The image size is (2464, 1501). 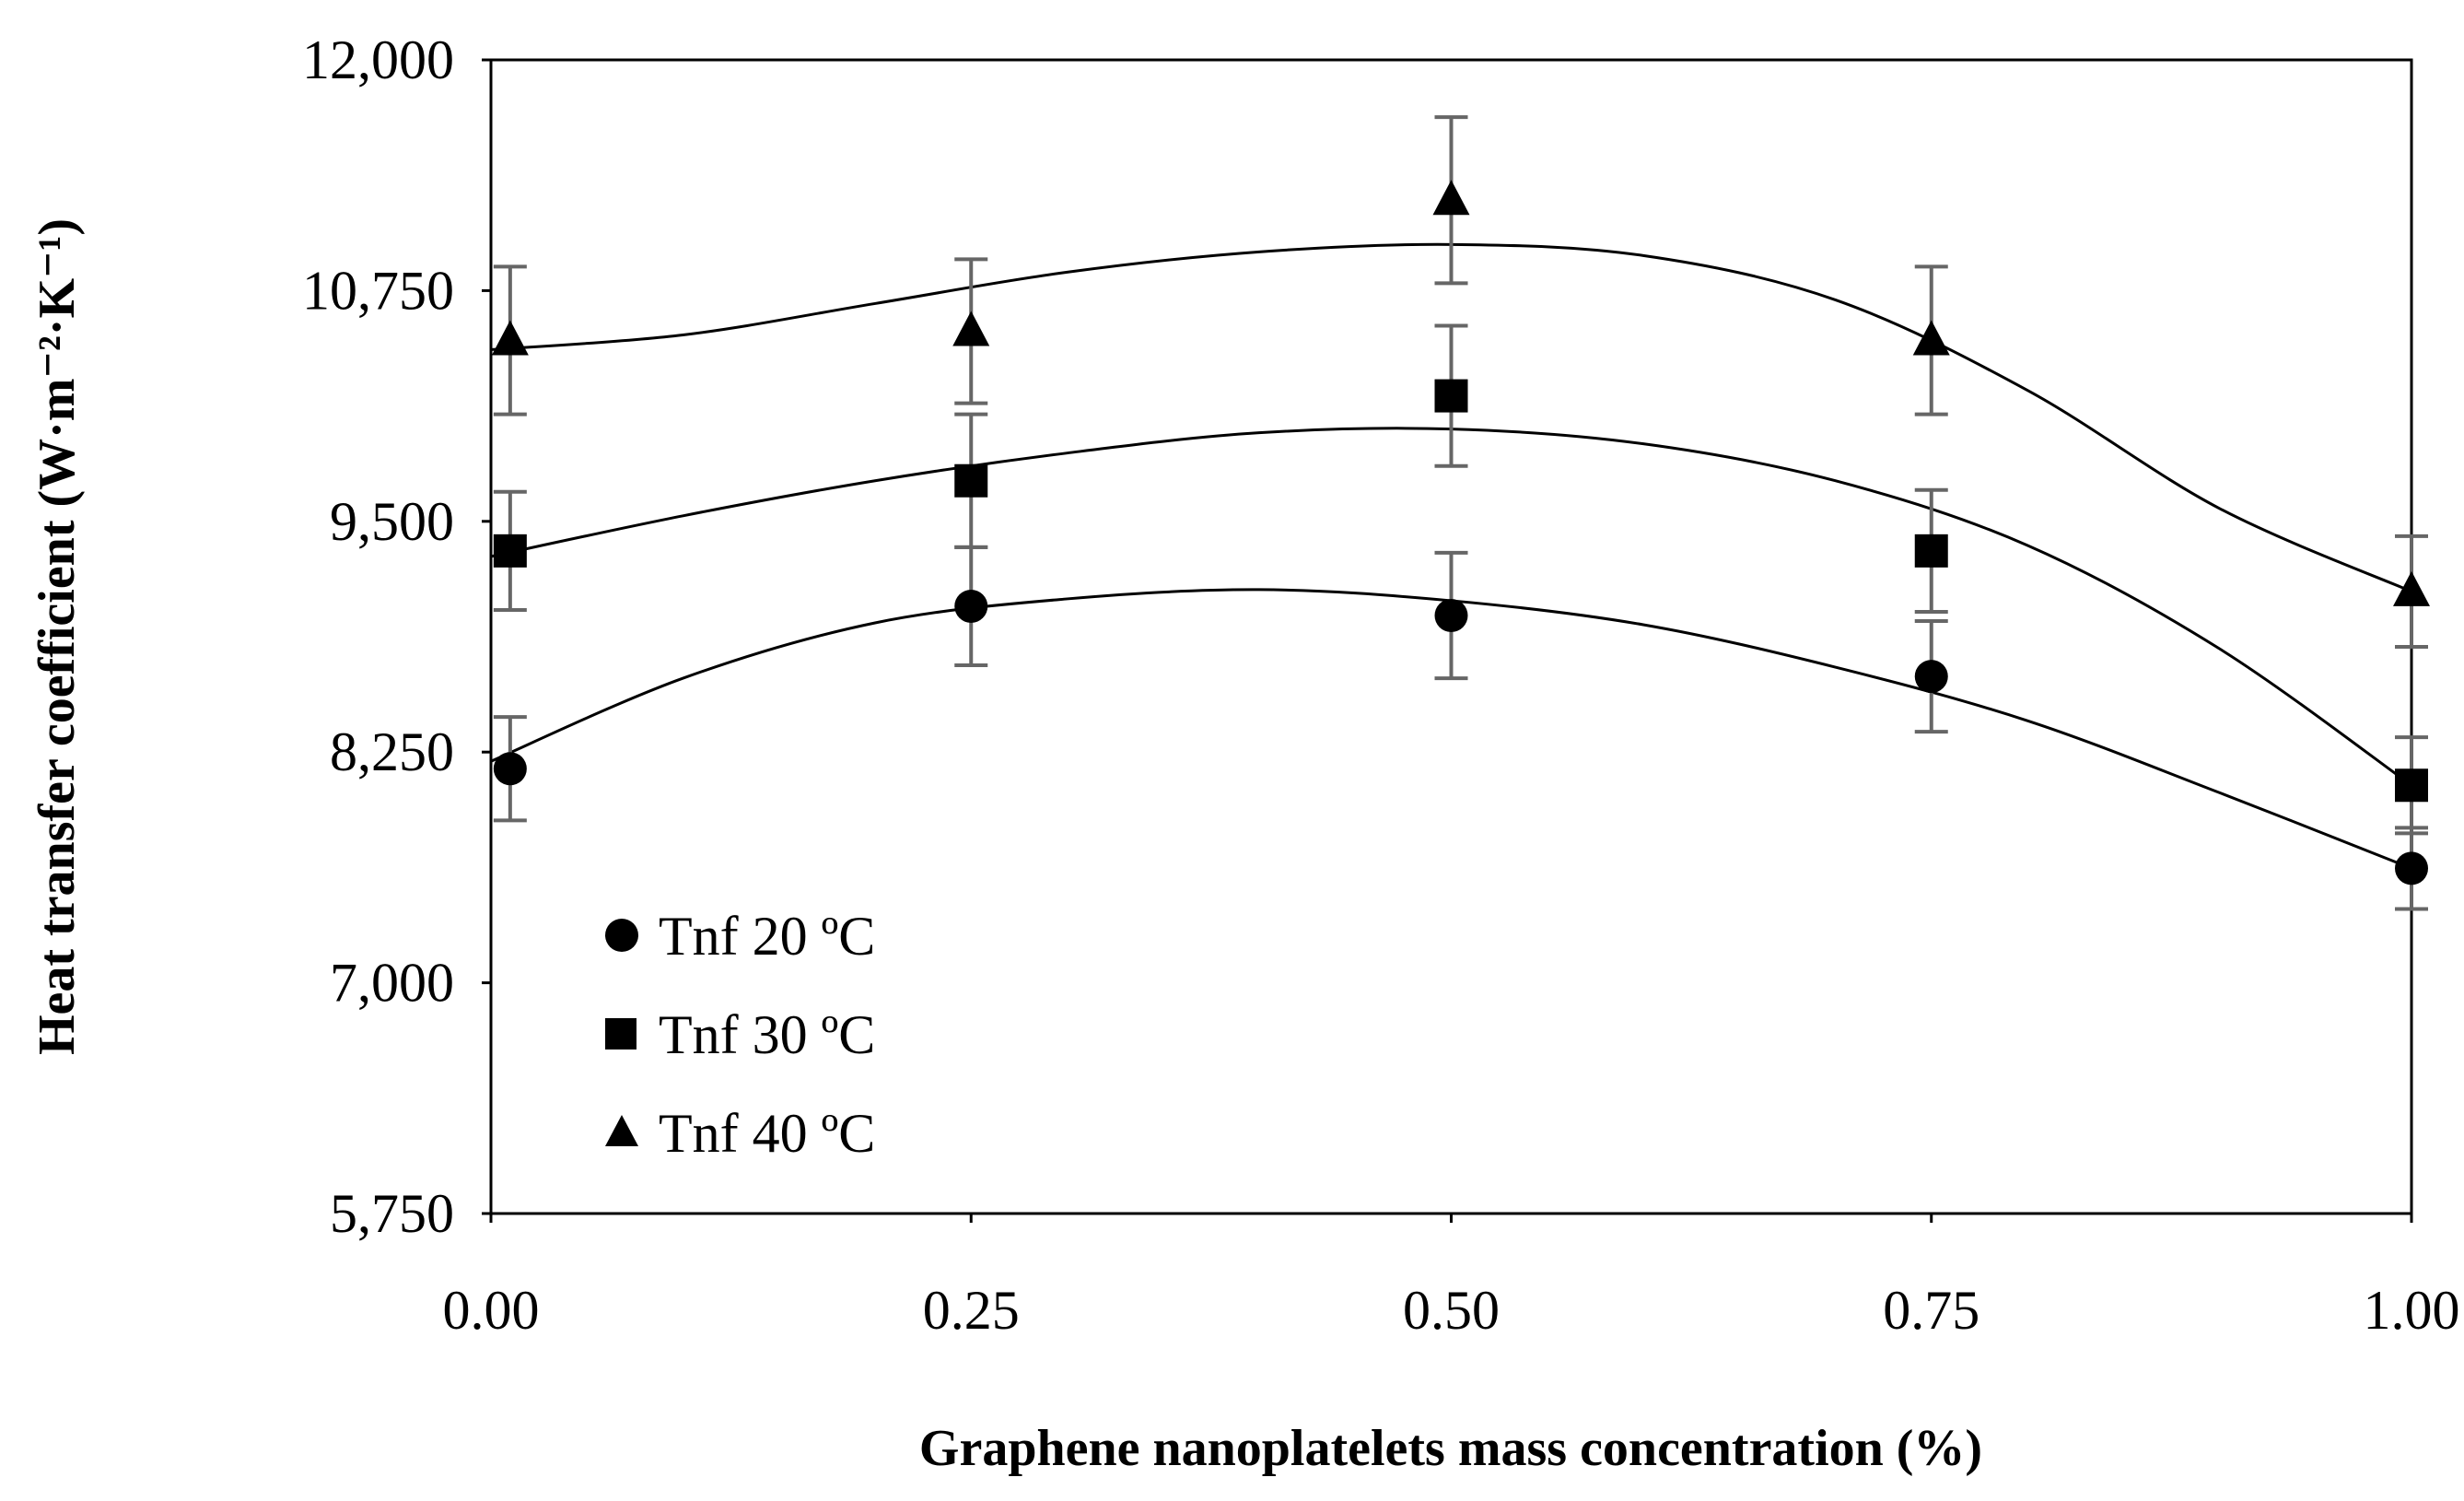 I want to click on legend-label-tnf-20: Tnf 20 ºC, so click(x=767, y=936).